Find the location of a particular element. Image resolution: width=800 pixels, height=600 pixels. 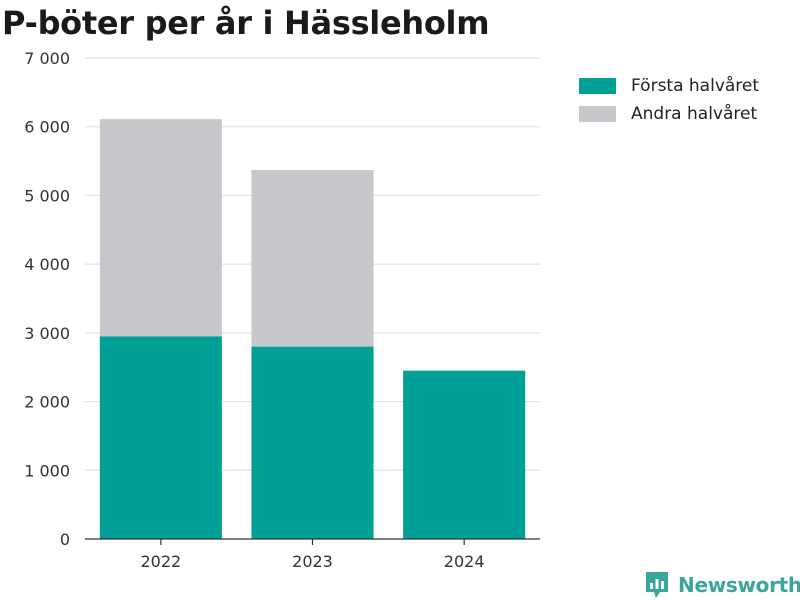

y-tick-label: 2 000 is located at coordinates (47, 402).